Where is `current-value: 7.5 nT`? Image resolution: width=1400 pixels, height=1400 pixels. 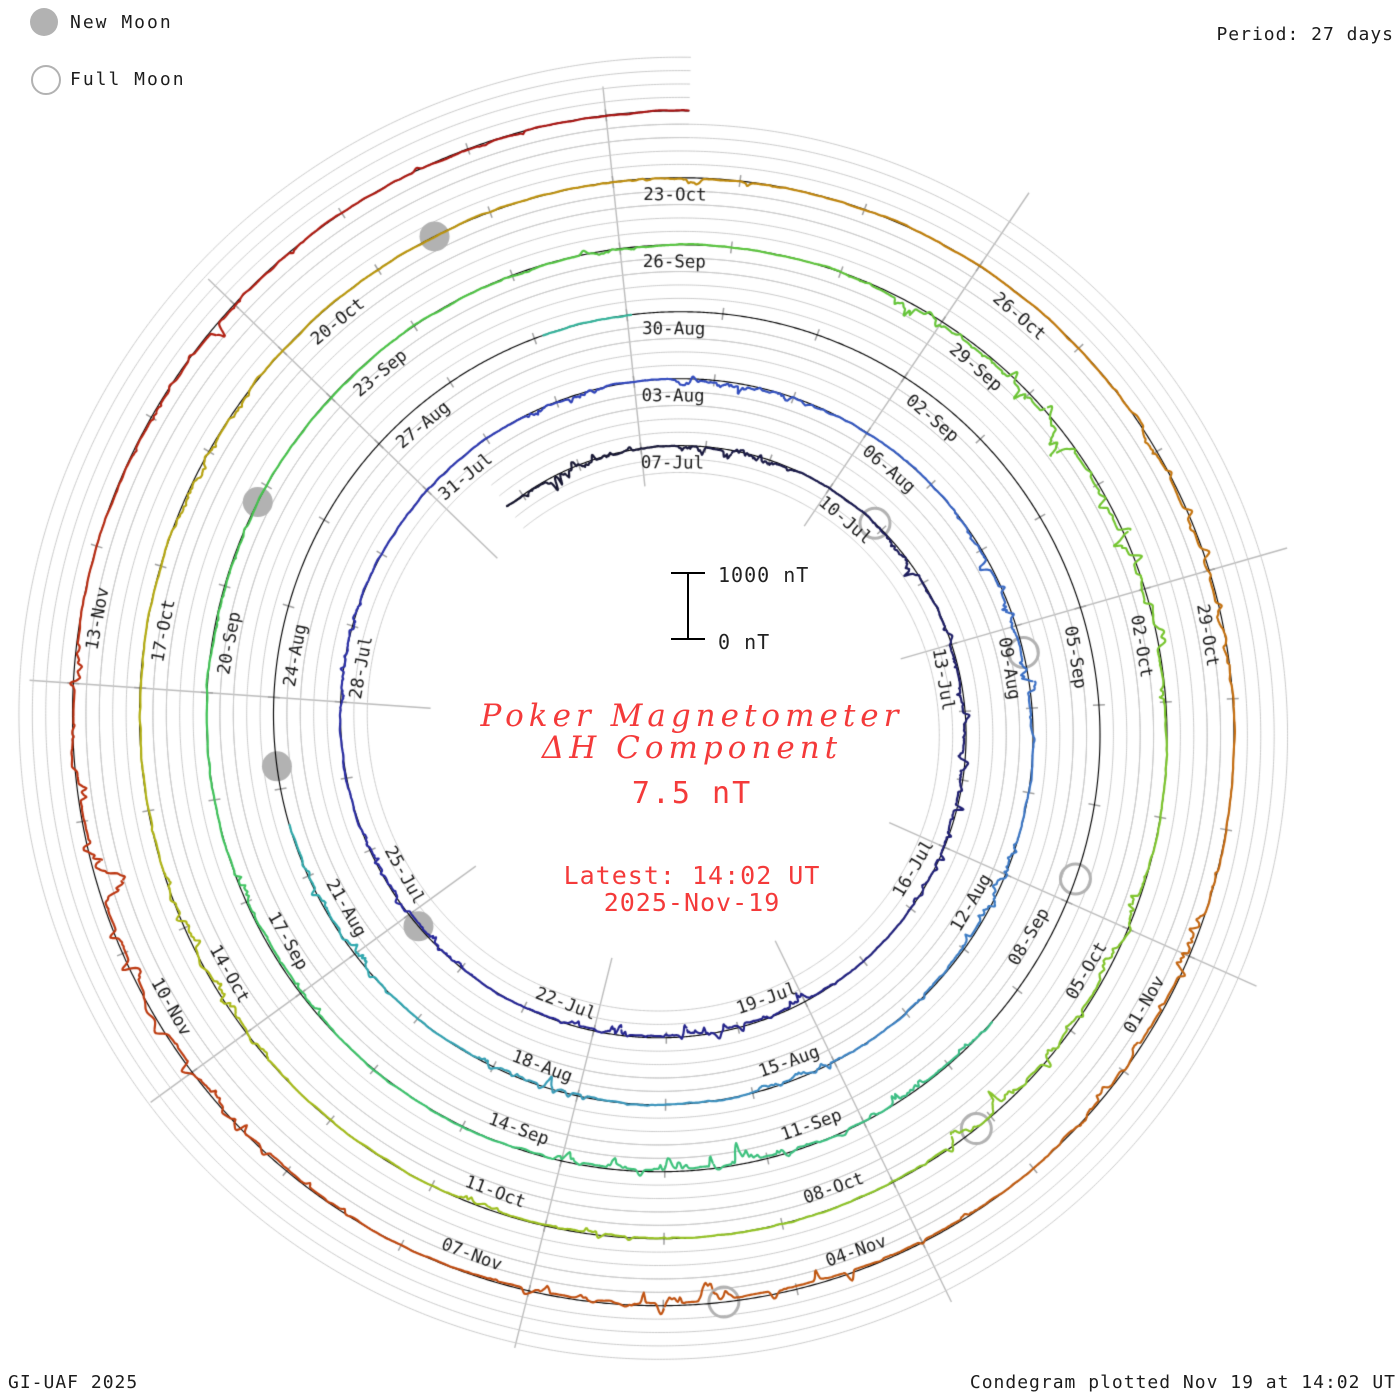
current-value: 7.5 nT is located at coordinates (692, 793).